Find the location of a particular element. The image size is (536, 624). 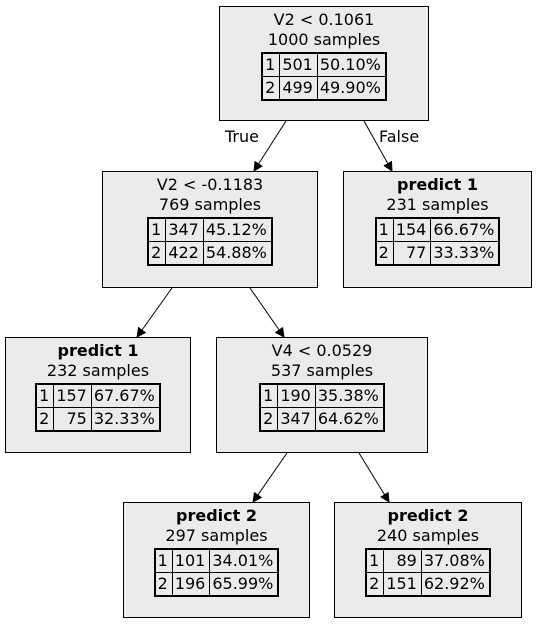

sample-count: 232 samples is located at coordinates (98, 370).